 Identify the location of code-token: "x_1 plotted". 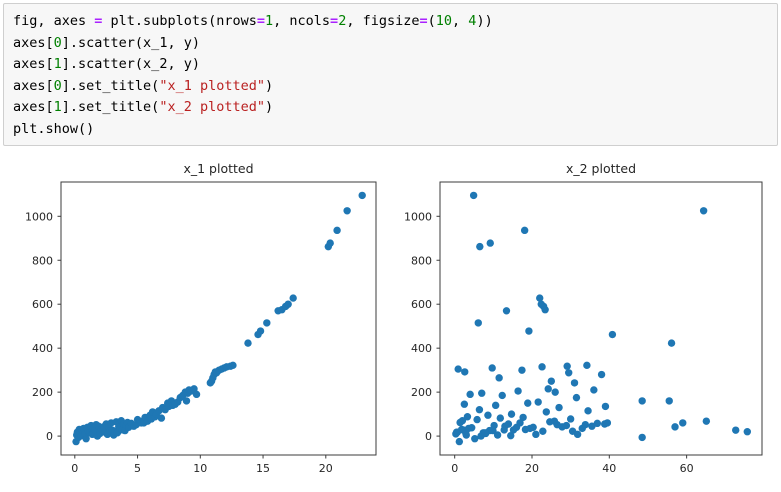
(212, 85).